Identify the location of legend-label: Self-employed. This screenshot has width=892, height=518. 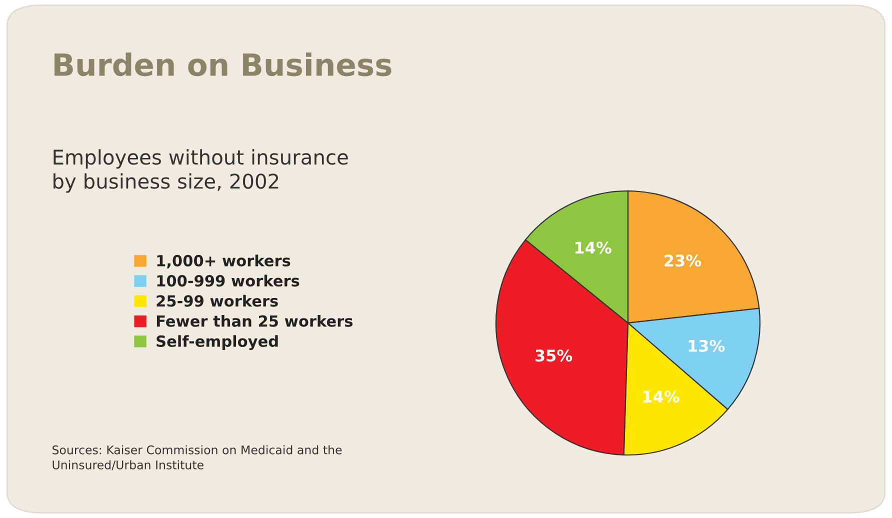
(217, 342).